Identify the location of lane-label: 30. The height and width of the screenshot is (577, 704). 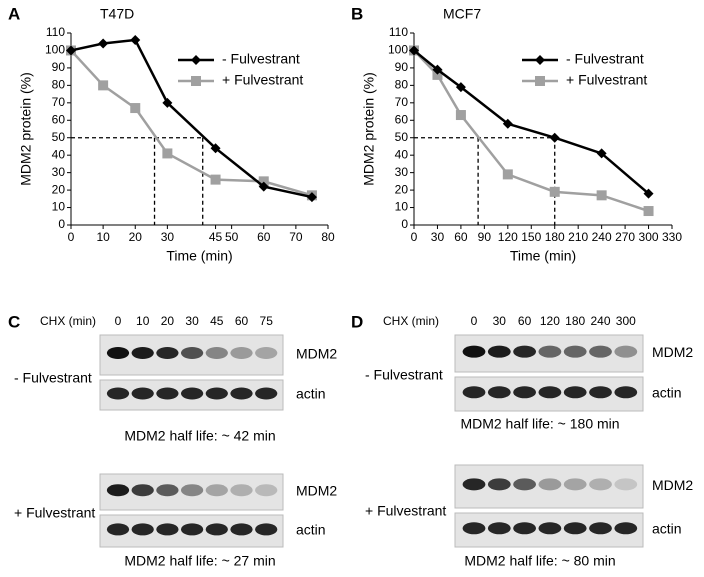
(192, 321).